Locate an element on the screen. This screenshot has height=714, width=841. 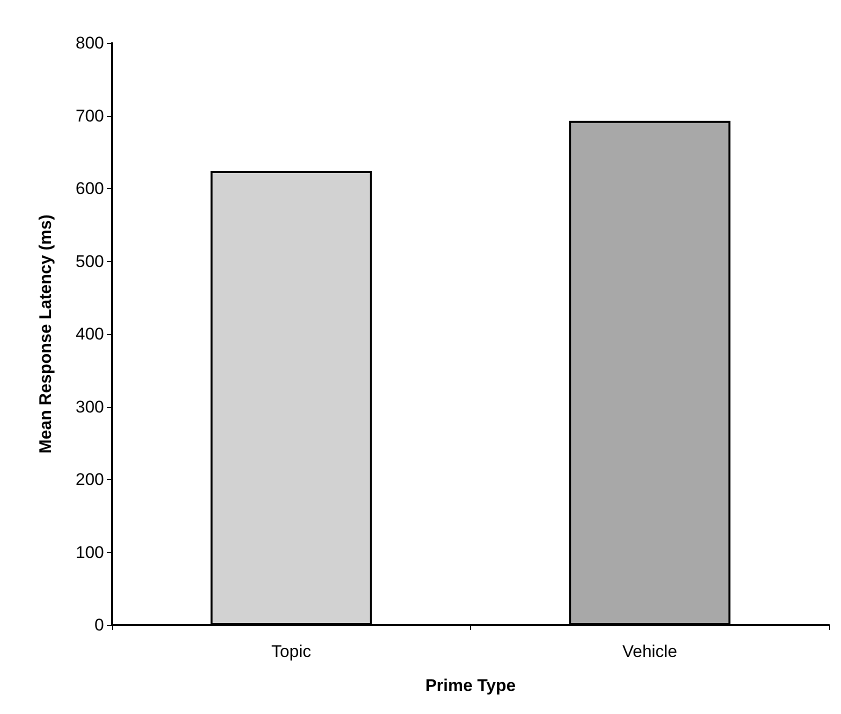
y-tick-label: 100 is located at coordinates (90, 552).